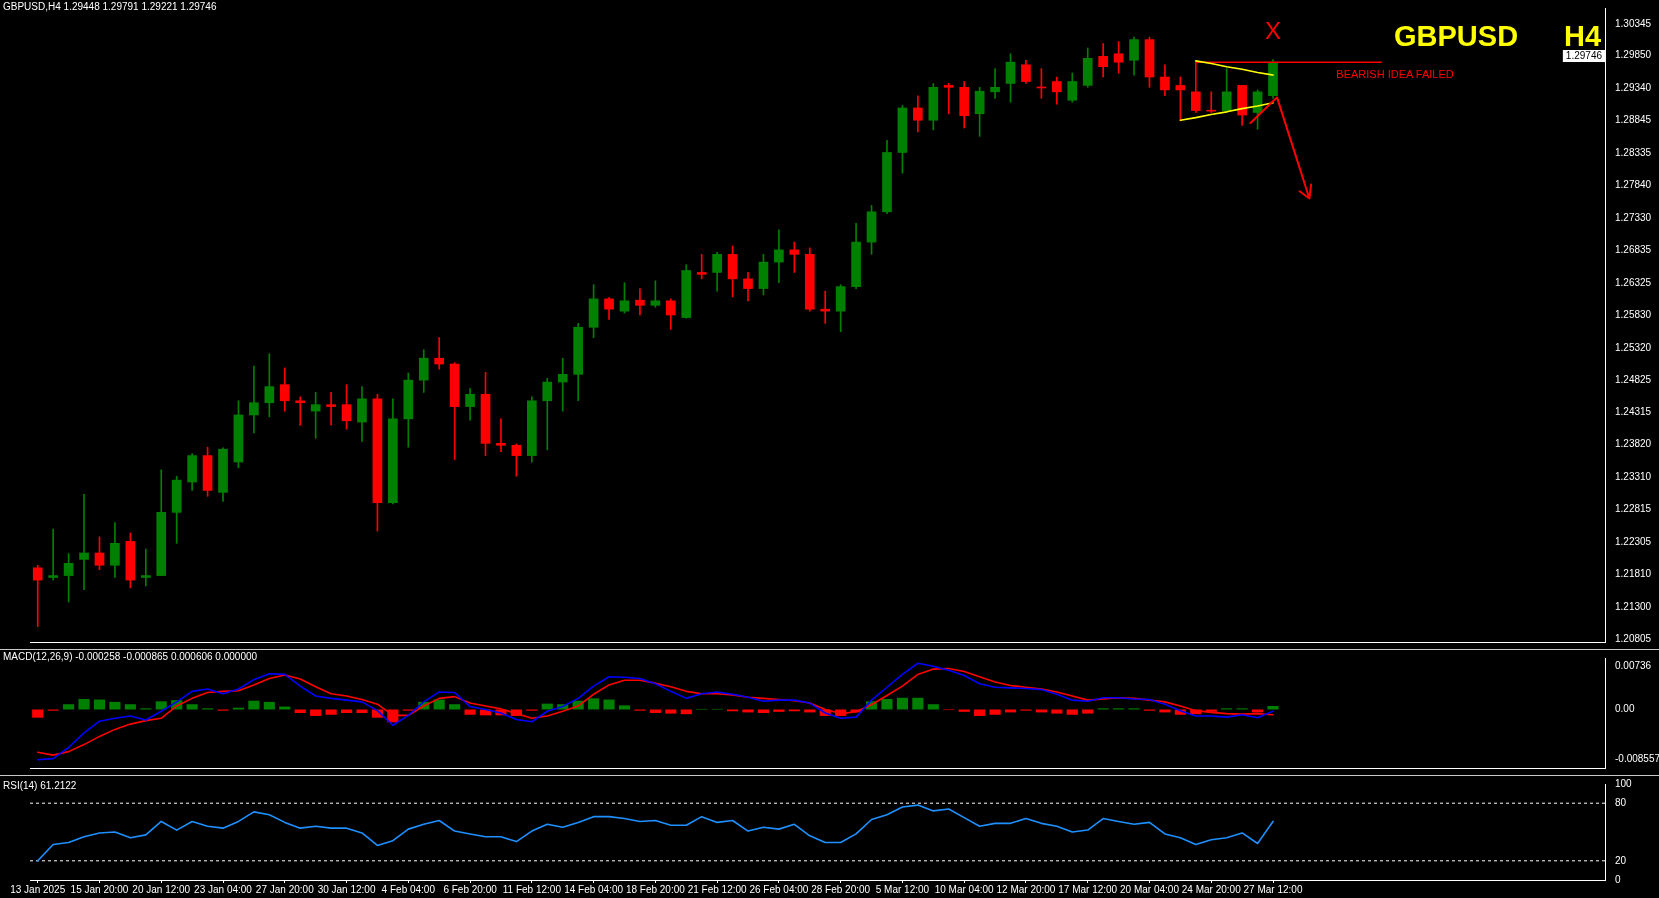 This screenshot has width=1659, height=898. Describe the element at coordinates (40, 785) in the screenshot. I see `chart-title: RSI(14) 61.2122` at that location.